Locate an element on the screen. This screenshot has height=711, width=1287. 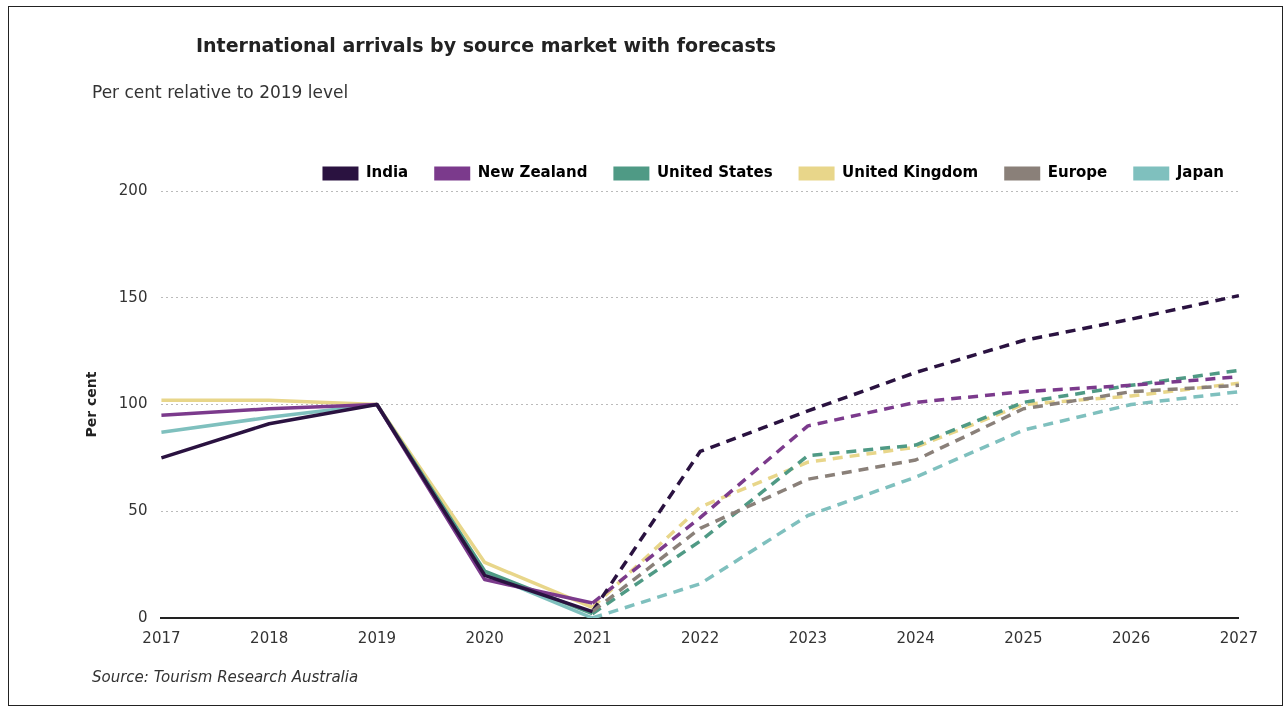
y-tick-label: 150 is located at coordinates (133, 296).